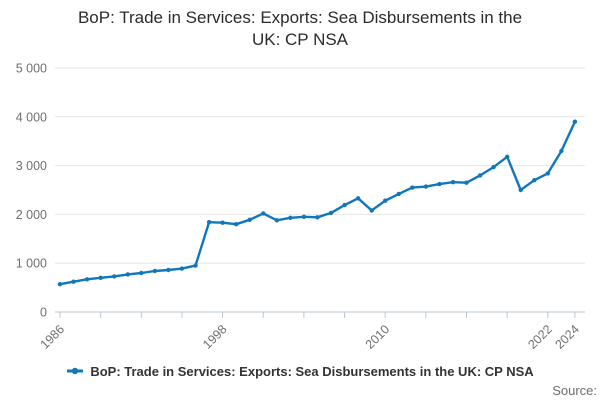 This screenshot has height=400, width=600. What do you see at coordinates (300, 39) in the screenshot?
I see `chart-title-line2: UK: CP NSA` at bounding box center [300, 39].